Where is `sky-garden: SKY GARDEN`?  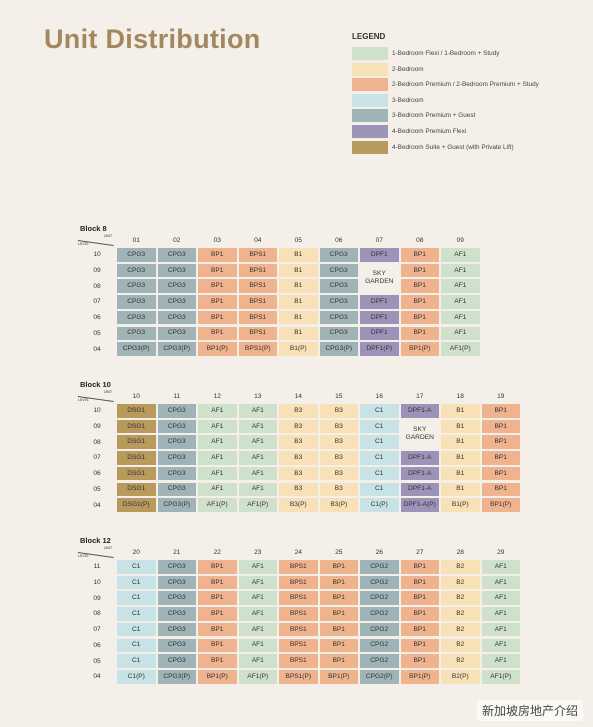
sky-garden: SKY GARDEN is located at coordinates (419, 434).